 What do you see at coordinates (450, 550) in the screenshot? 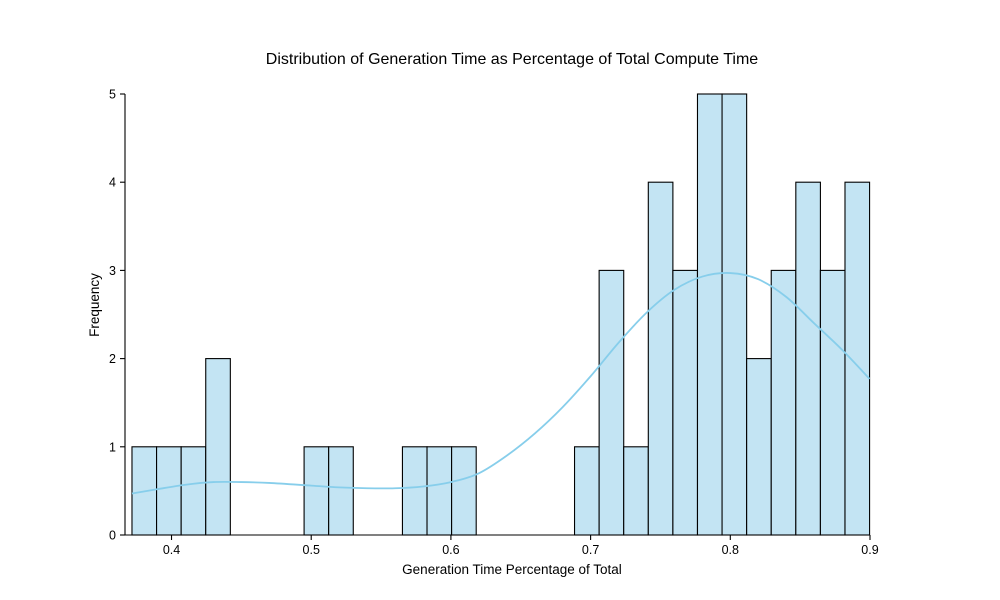
I see `x-tick-label: 0.6` at bounding box center [450, 550].